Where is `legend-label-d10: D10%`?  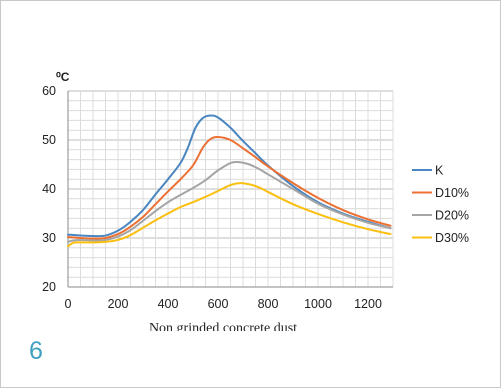
legend-label-d10: D10% is located at coordinates (452, 193).